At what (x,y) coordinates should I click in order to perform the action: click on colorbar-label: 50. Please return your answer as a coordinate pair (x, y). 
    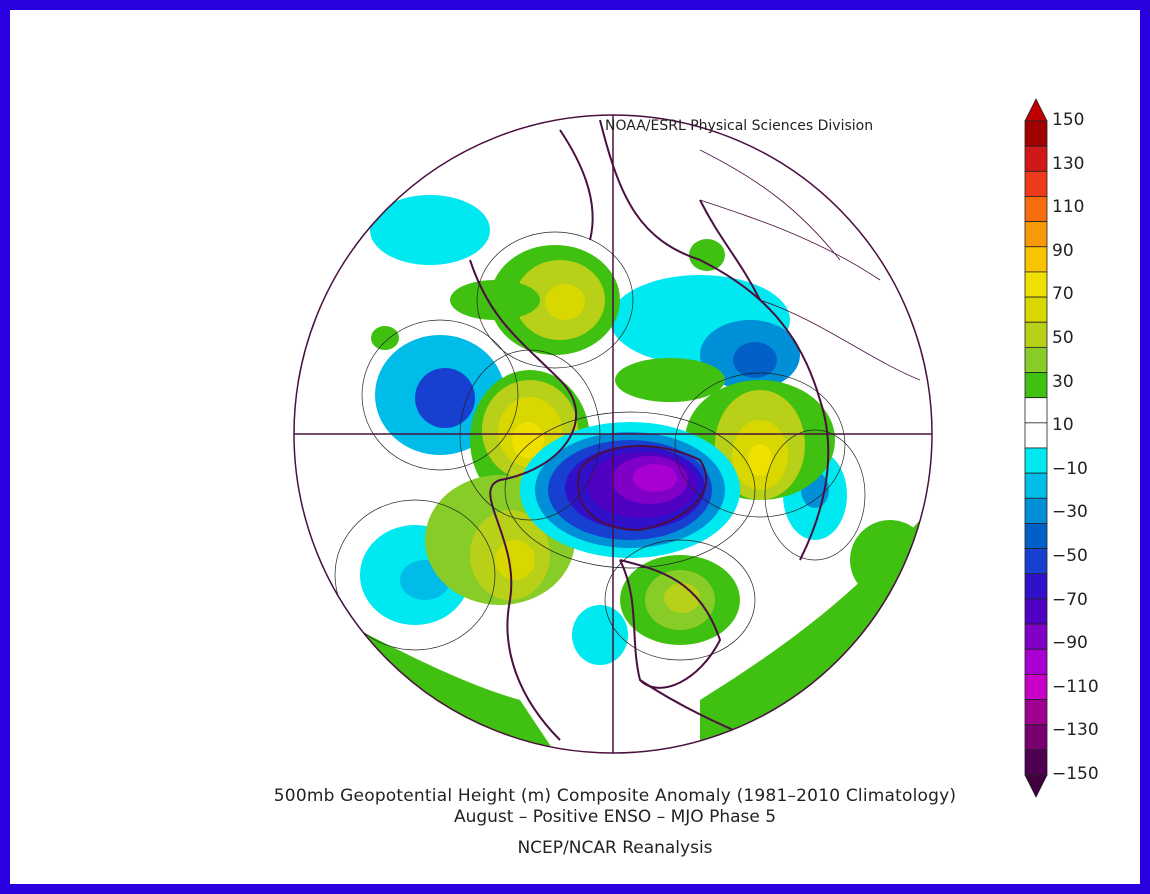
    Looking at the image, I should click on (1063, 338).